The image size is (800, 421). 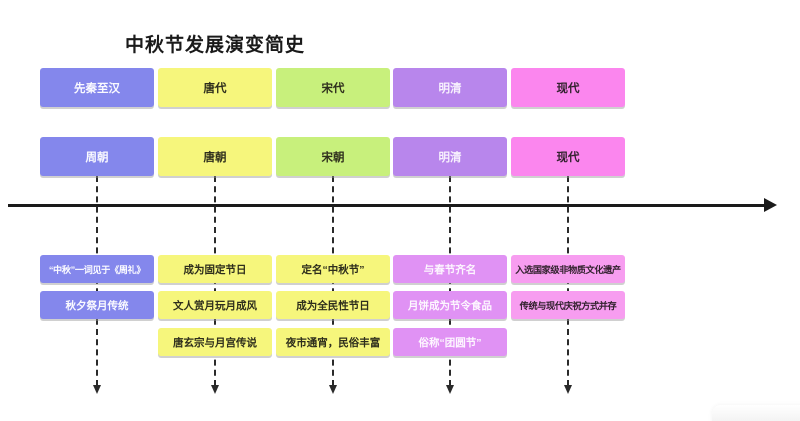 What do you see at coordinates (333, 156) in the screenshot?
I see `era-box-dynasty: 宋朝` at bounding box center [333, 156].